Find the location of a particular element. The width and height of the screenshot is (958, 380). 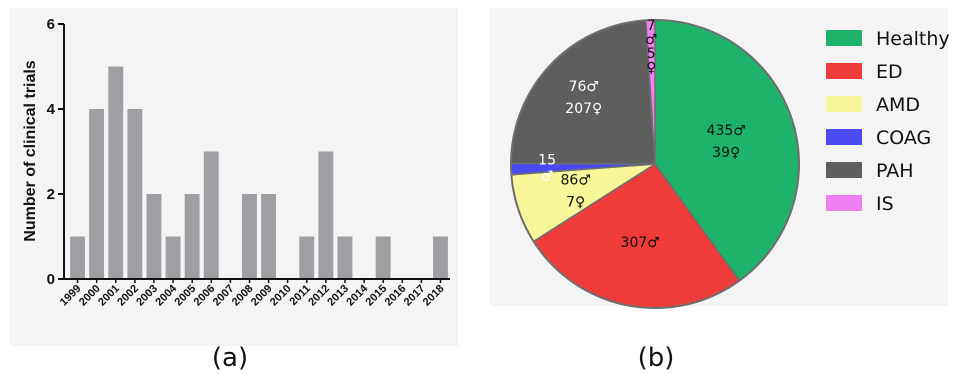

slice-label-is: 5 is located at coordinates (651, 54).